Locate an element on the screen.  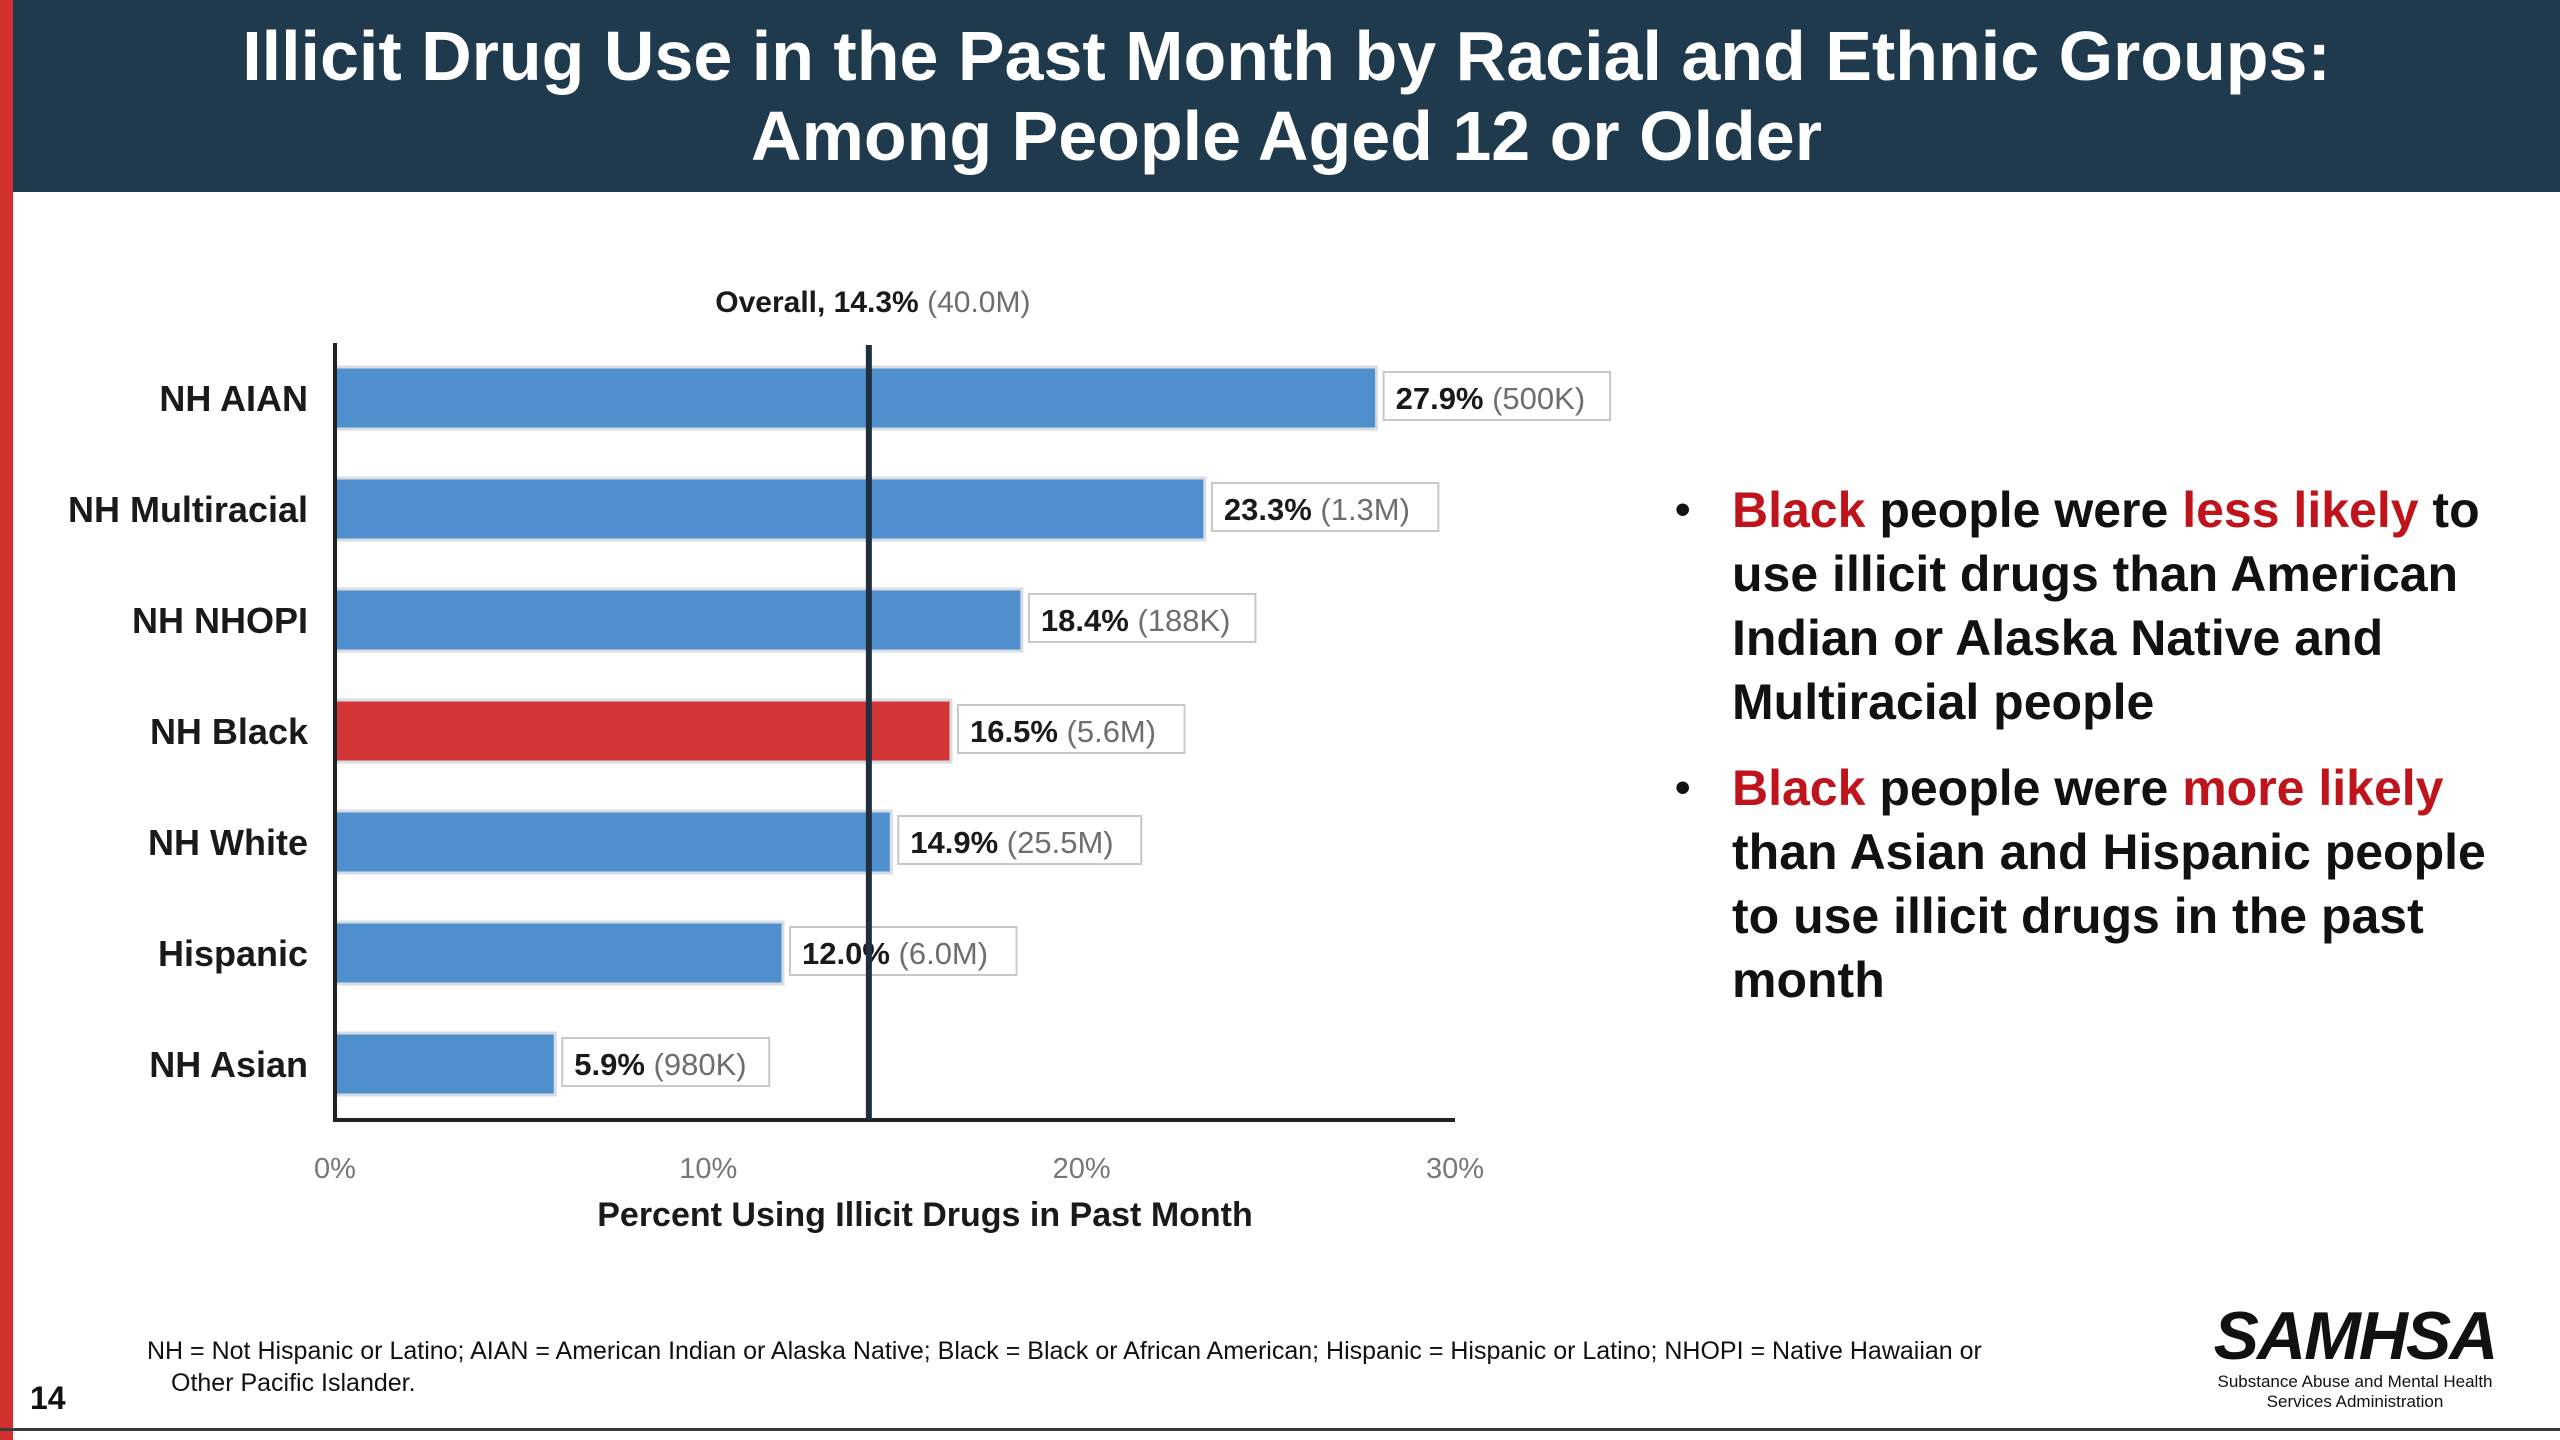
x-tick-label: 20% is located at coordinates (1082, 1169).